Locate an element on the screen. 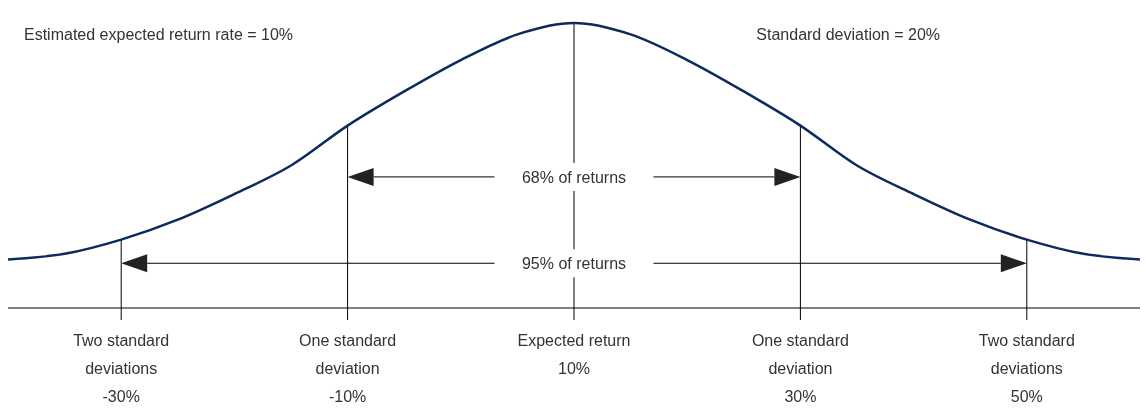  annotation: 95% of returns is located at coordinates (574, 264).